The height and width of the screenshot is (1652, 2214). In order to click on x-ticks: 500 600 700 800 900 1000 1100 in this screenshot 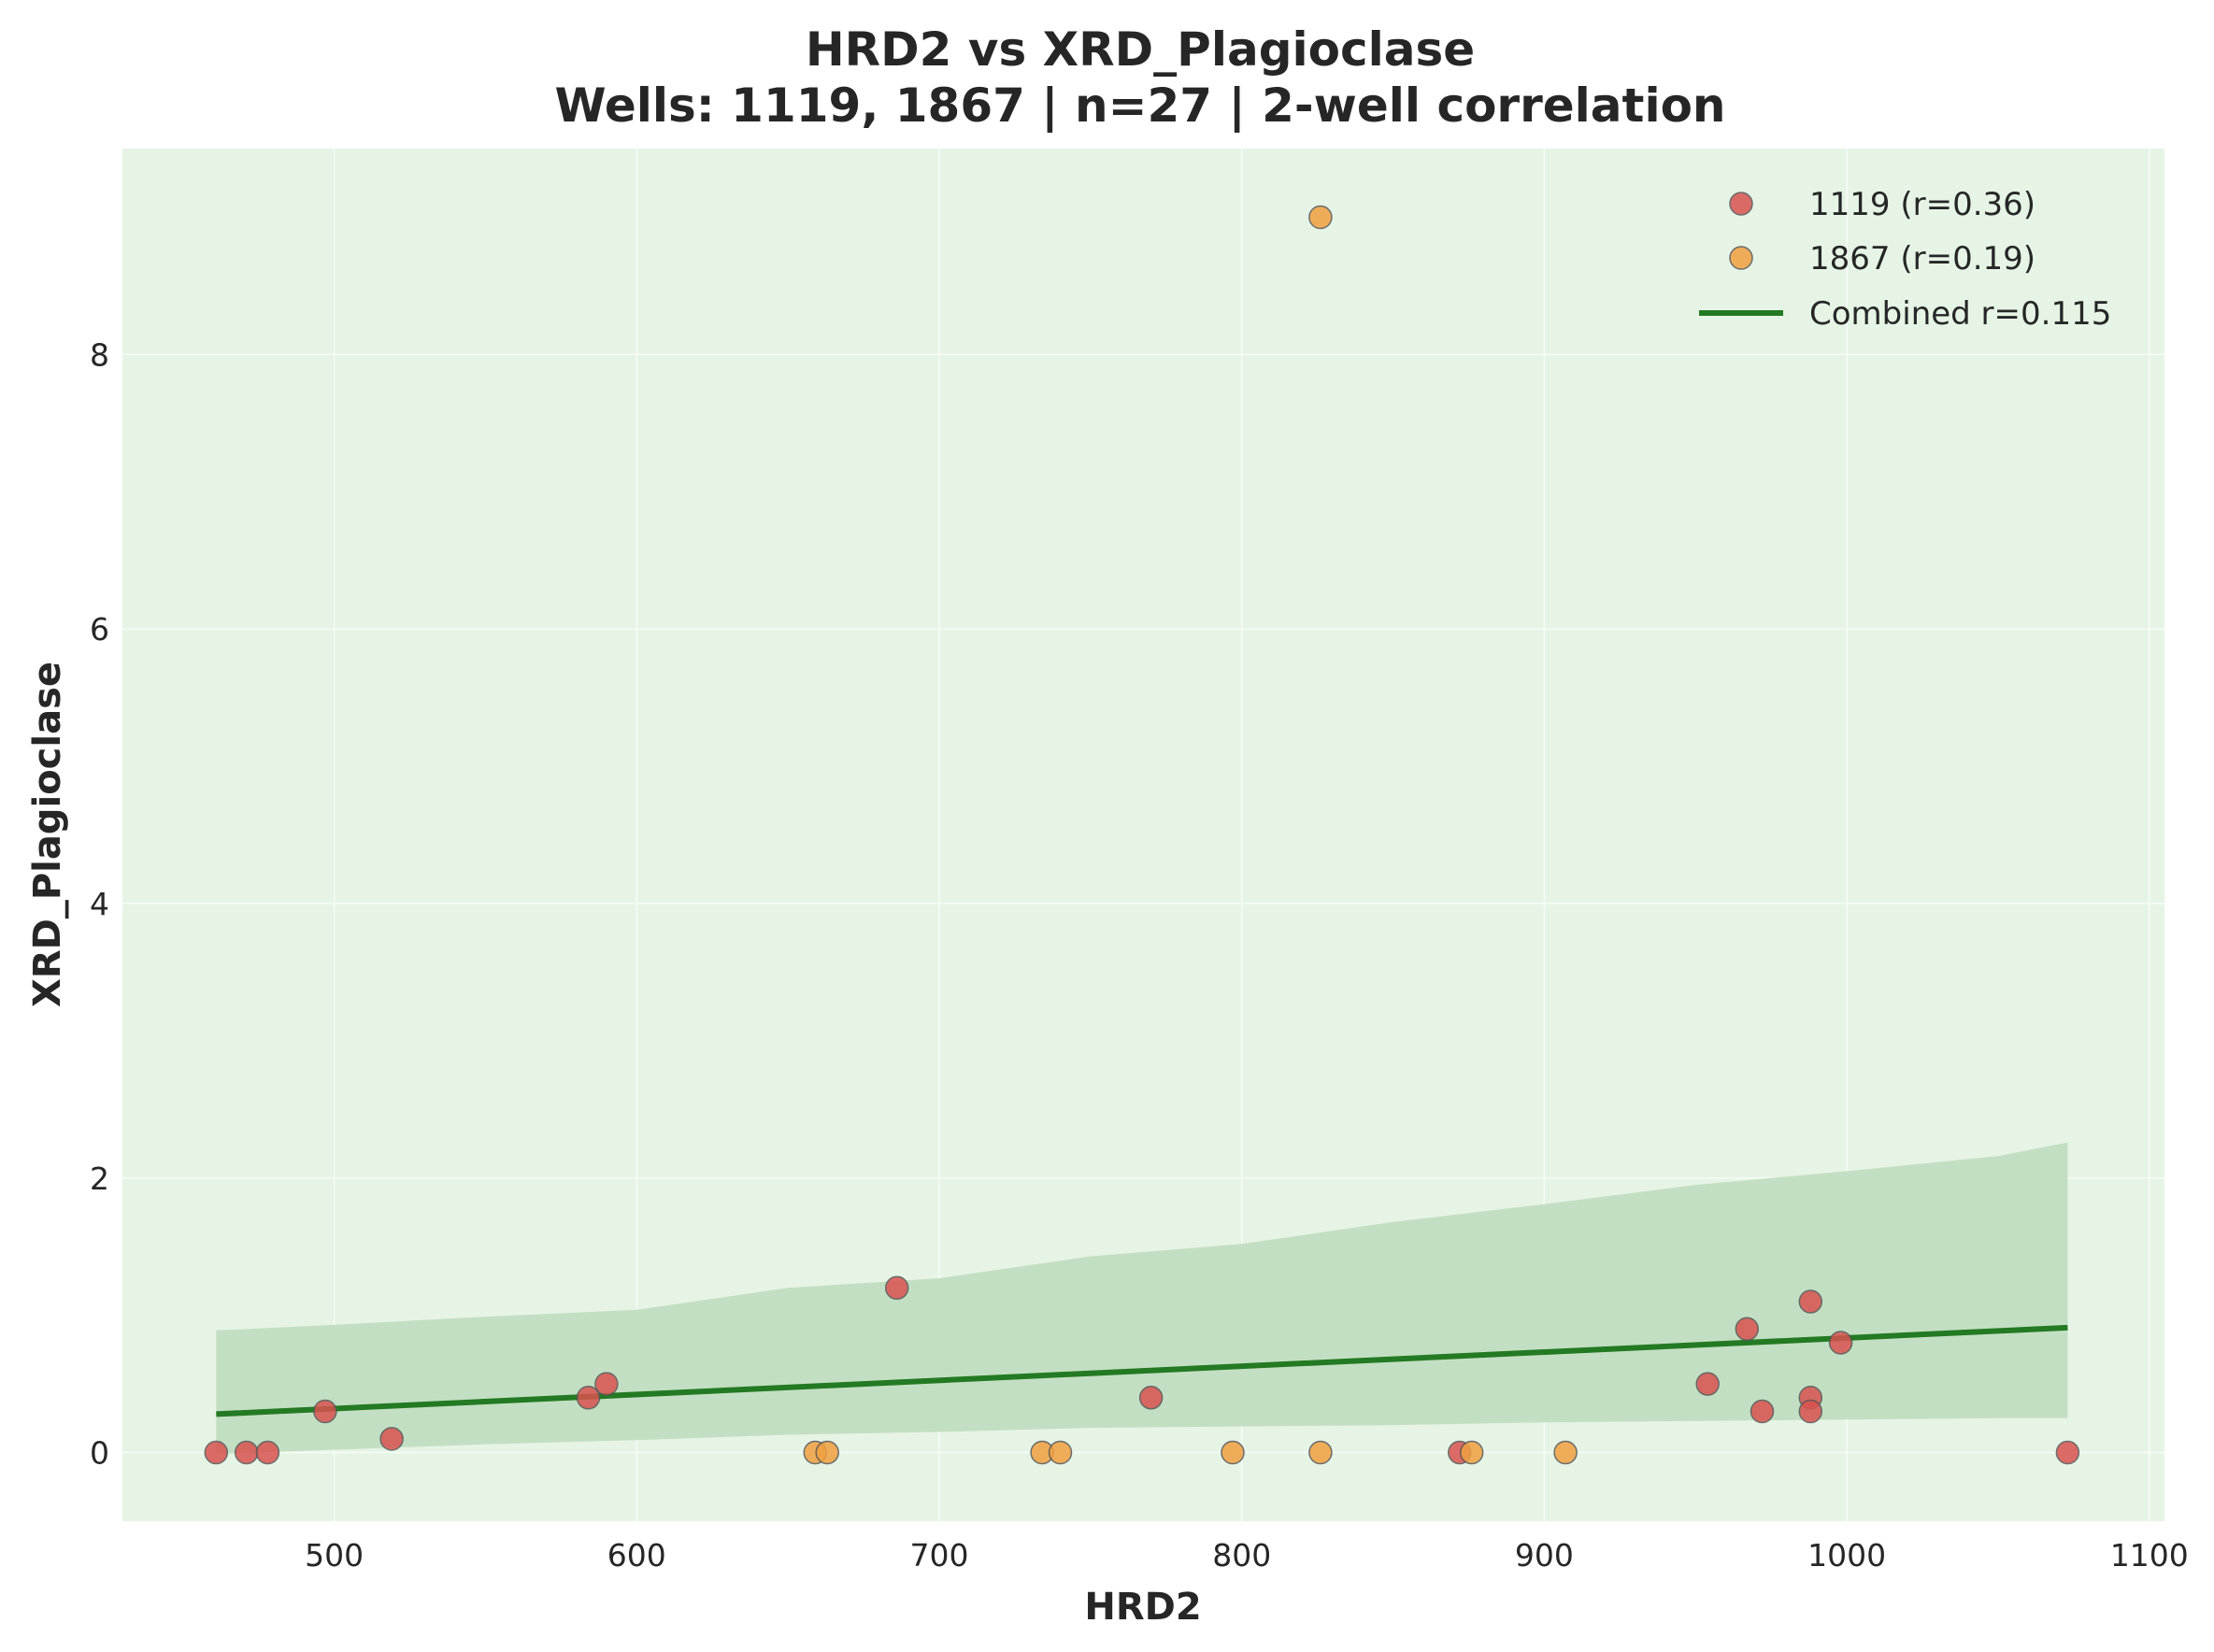, I will do `click(1247, 1555)`.